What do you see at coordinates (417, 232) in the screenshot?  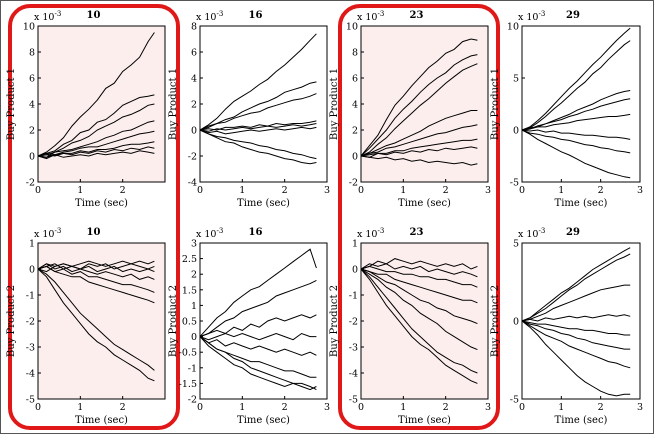 I see `chart-title: 23` at bounding box center [417, 232].